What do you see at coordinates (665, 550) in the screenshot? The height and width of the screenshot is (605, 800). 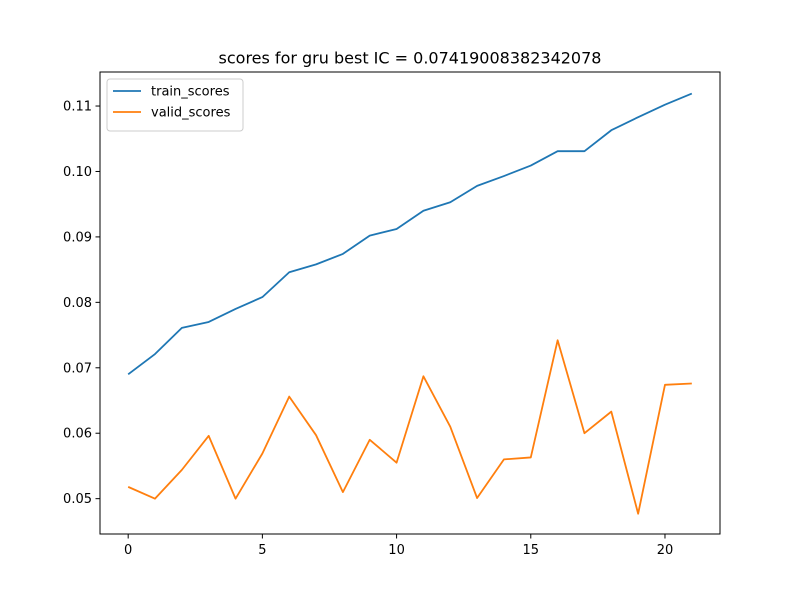 I see `x-tick-label: 20` at bounding box center [665, 550].